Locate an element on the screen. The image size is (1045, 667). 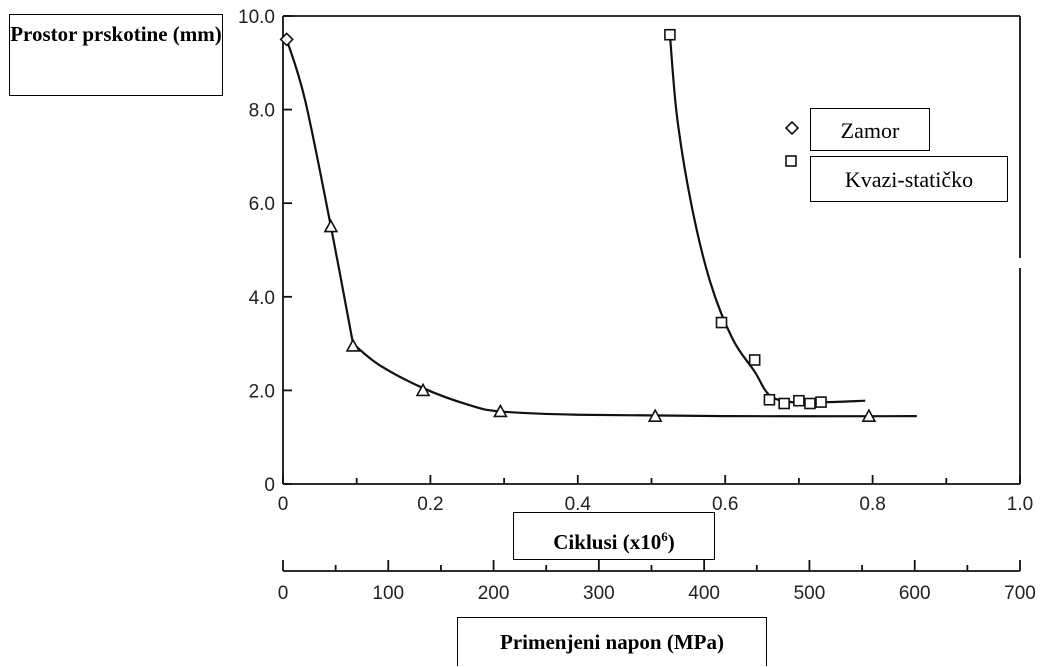
x-axis-label: Ciklusi (x106) is located at coordinates (614, 536).